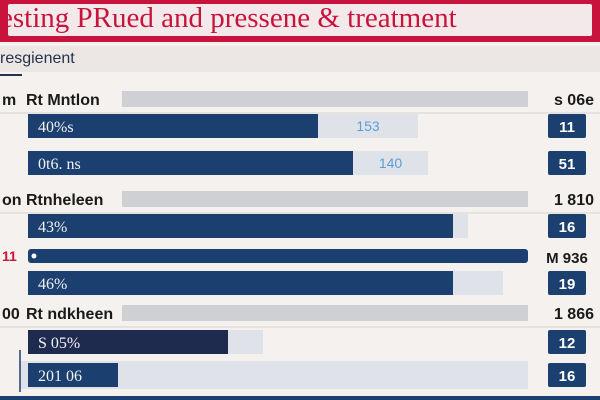 The image size is (600, 400). I want to click on bar-secondary-label: 153, so click(368, 126).